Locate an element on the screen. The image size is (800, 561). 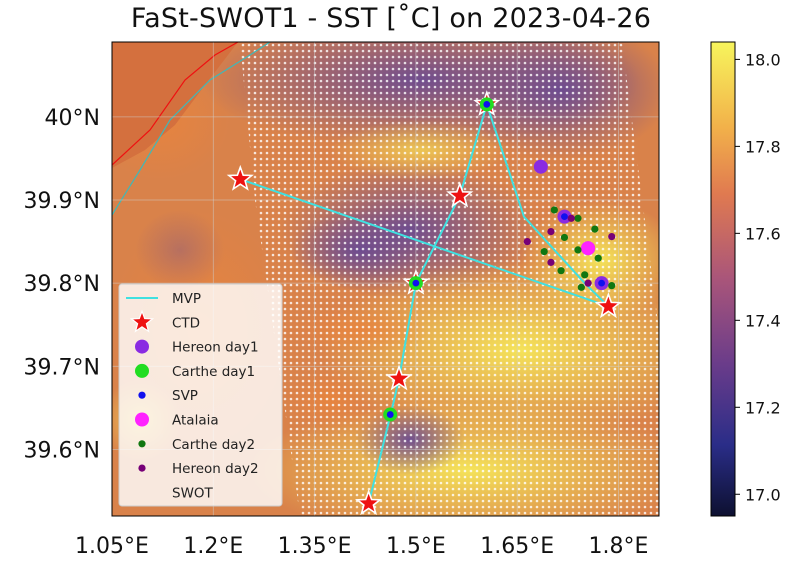
longitude-axis: 1.05°E 1.2°E 1.35°E 1.5°E 1.65°E 1.8°E is located at coordinates (361, 546).